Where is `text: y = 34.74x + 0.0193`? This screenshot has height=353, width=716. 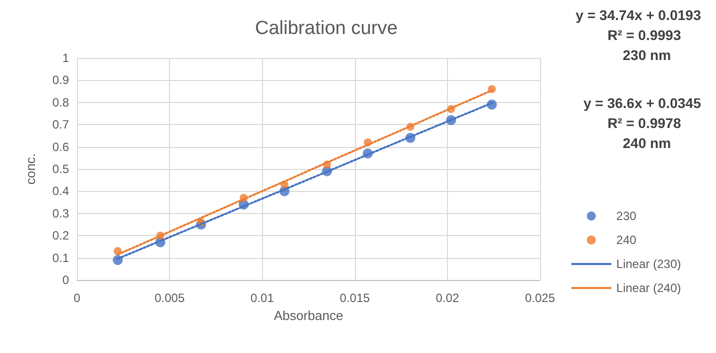
text: y = 34.74x + 0.0193 is located at coordinates (639, 15).